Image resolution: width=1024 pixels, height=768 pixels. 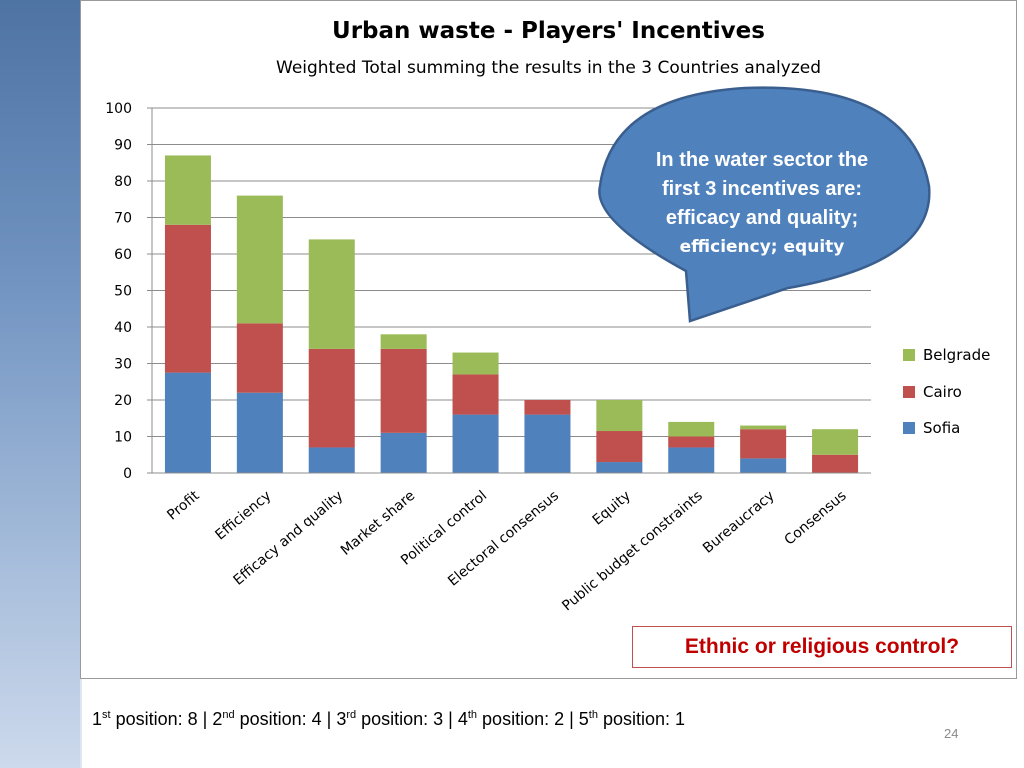 What do you see at coordinates (123, 255) in the screenshot?
I see `y-tick-label: 60` at bounding box center [123, 255].